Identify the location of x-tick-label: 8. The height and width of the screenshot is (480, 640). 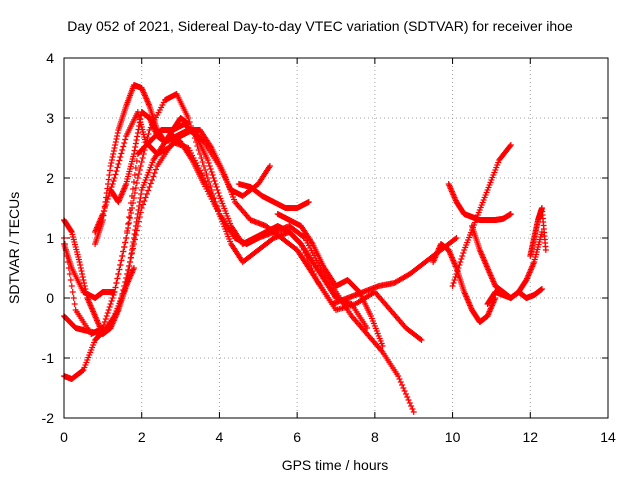
(375, 437).